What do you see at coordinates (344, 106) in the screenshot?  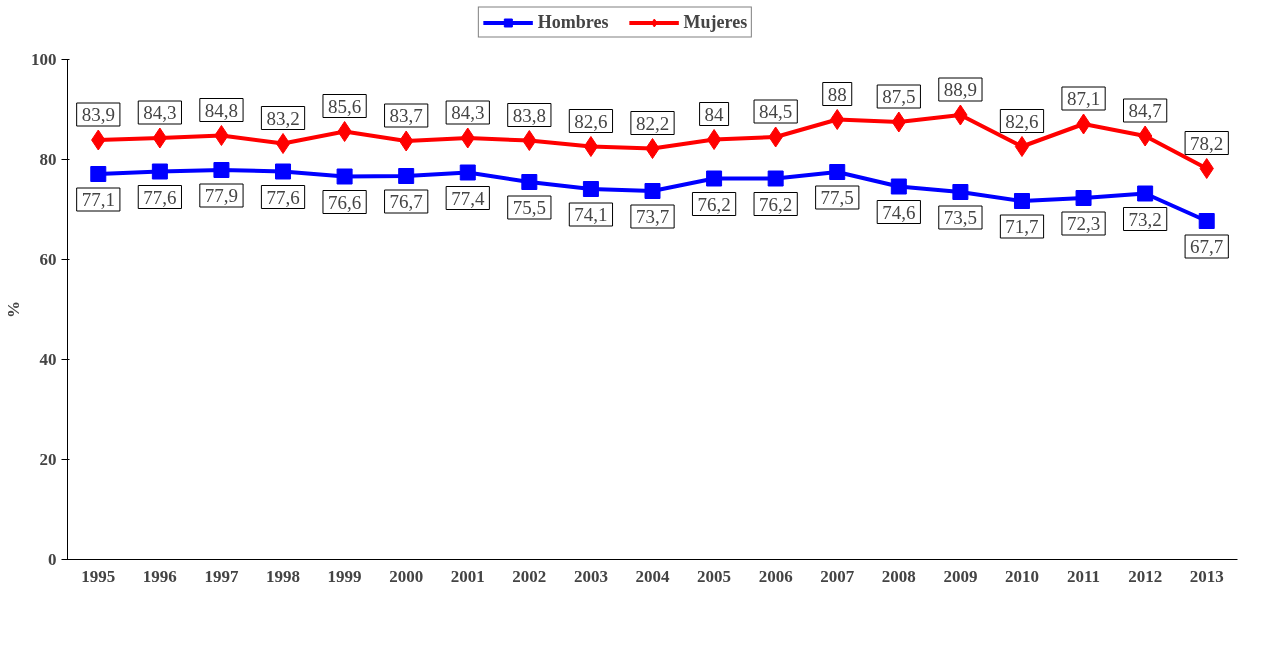 I see `data-label: 85,6` at bounding box center [344, 106].